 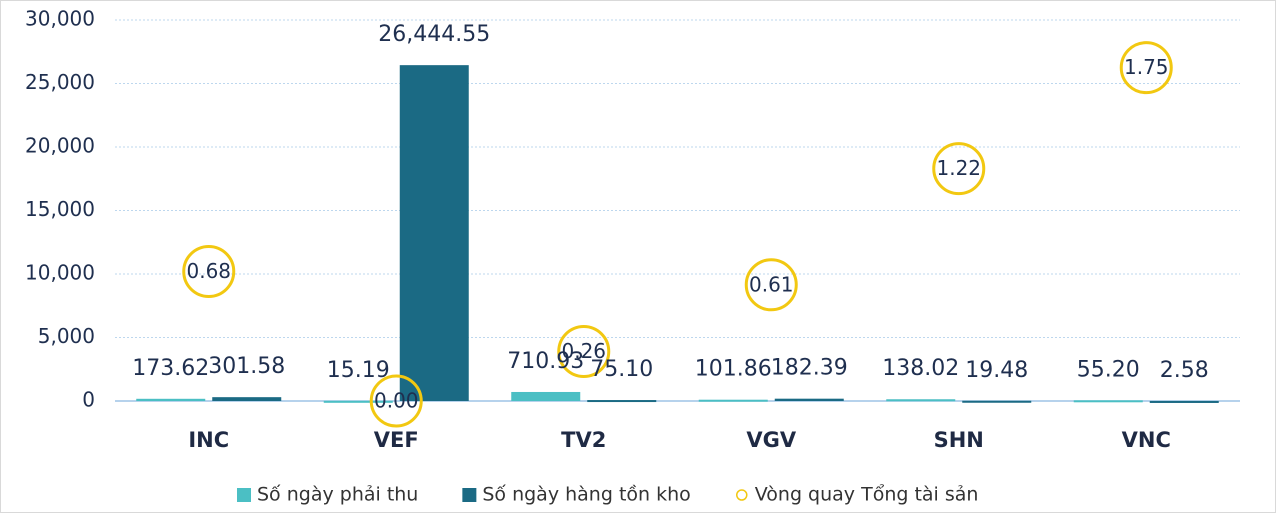 What do you see at coordinates (959, 440) in the screenshot?
I see `x-tick-label: SHN` at bounding box center [959, 440].